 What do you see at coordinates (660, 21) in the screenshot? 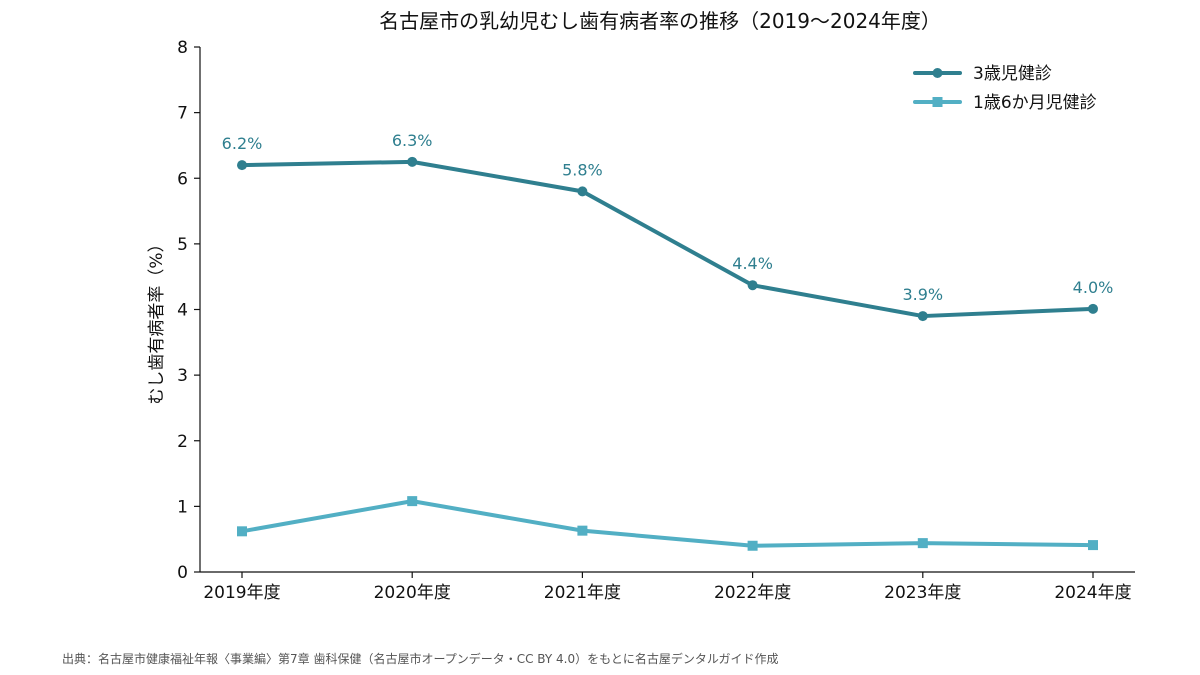
I see `chart-title: 名古屋市の乳幼児むし歯有病者率の推移（2019〜2024年度）` at bounding box center [660, 21].